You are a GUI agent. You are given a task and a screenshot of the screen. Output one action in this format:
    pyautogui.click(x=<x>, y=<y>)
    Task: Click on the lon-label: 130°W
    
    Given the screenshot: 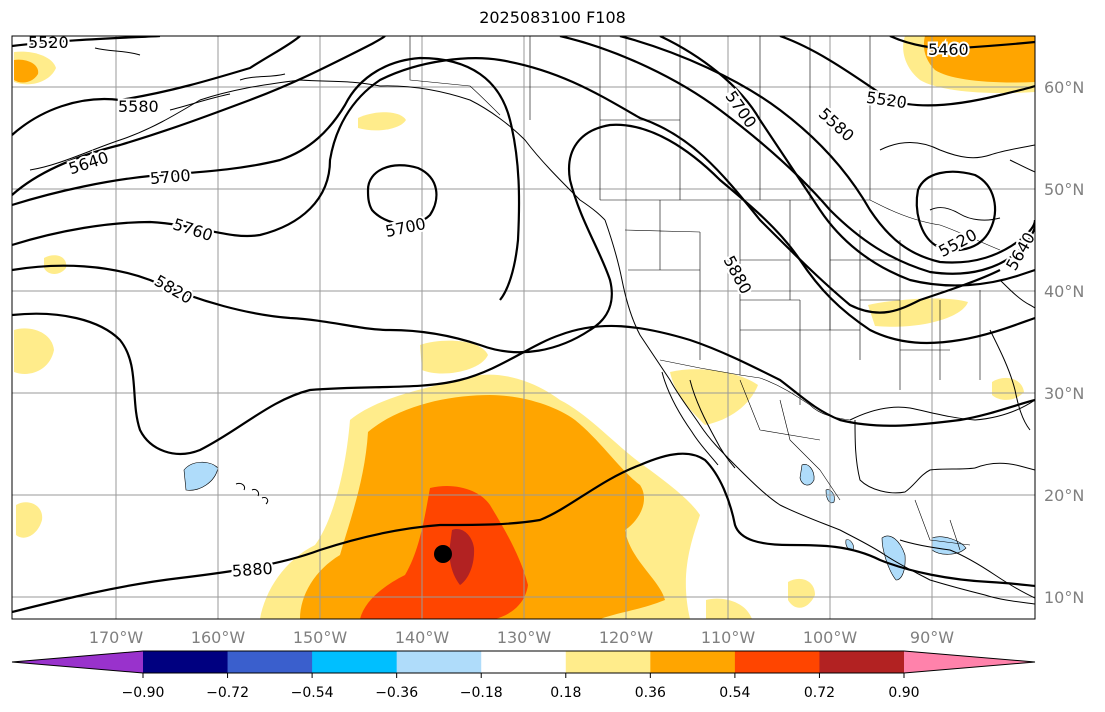 What is the action you would take?
    pyautogui.click(x=524, y=637)
    